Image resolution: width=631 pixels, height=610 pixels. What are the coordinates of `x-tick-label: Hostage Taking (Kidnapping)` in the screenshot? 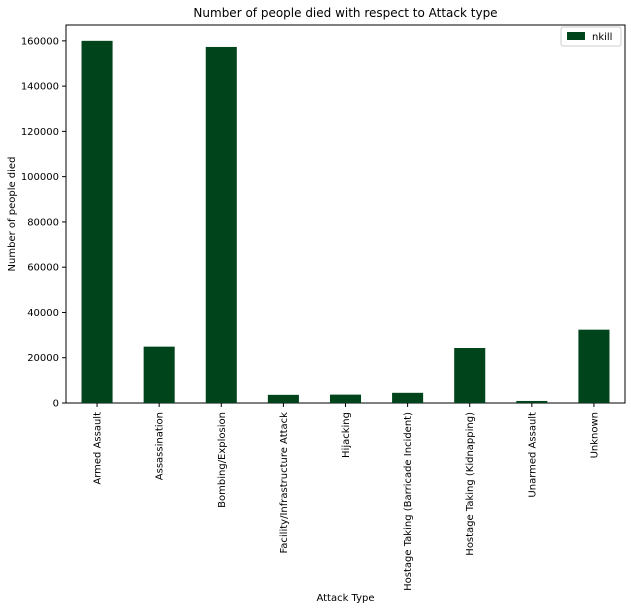 It's located at (470, 484).